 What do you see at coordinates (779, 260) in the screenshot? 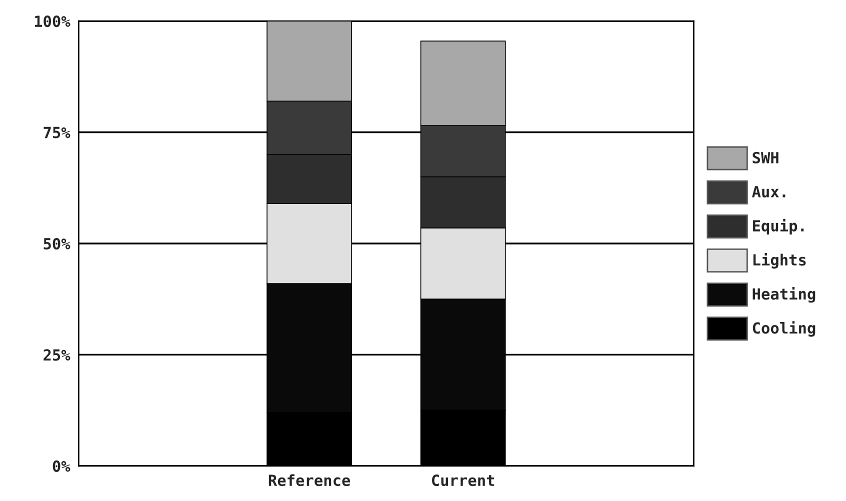
I see `legend-label: Lights` at bounding box center [779, 260].